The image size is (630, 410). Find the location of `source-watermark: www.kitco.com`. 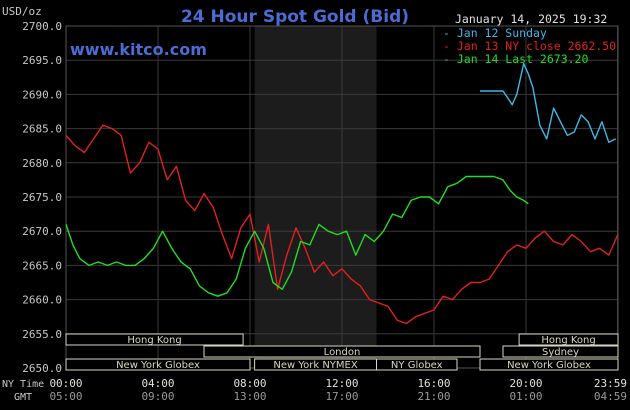

source-watermark: www.kitco.com is located at coordinates (138, 49).